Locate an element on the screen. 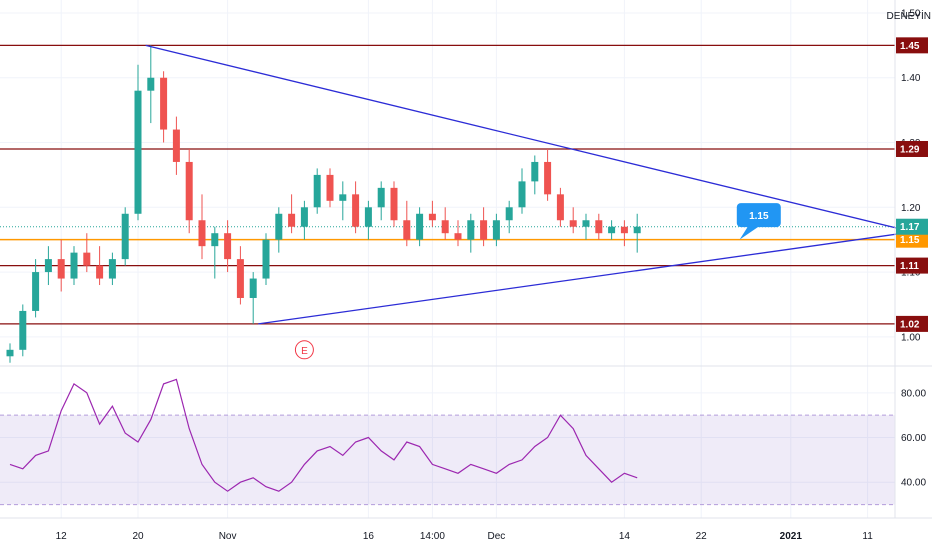 This screenshot has height=550, width=932. callout-label: 1.15 is located at coordinates (759, 216).